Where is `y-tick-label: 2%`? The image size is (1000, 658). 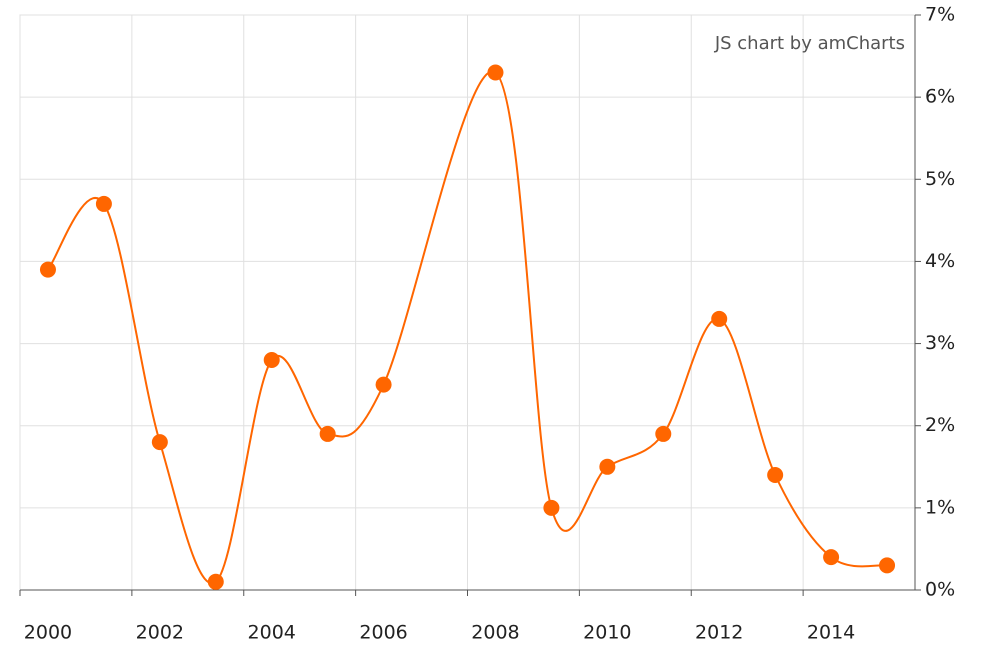 y-tick-label: 2% is located at coordinates (940, 425).